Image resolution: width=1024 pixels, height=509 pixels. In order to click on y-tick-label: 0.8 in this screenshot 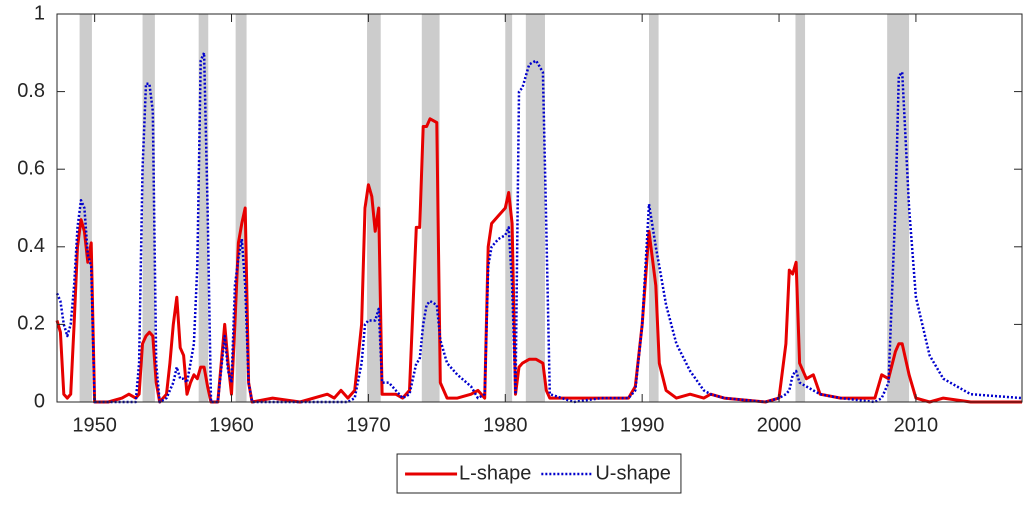, I will do `click(31, 91)`.